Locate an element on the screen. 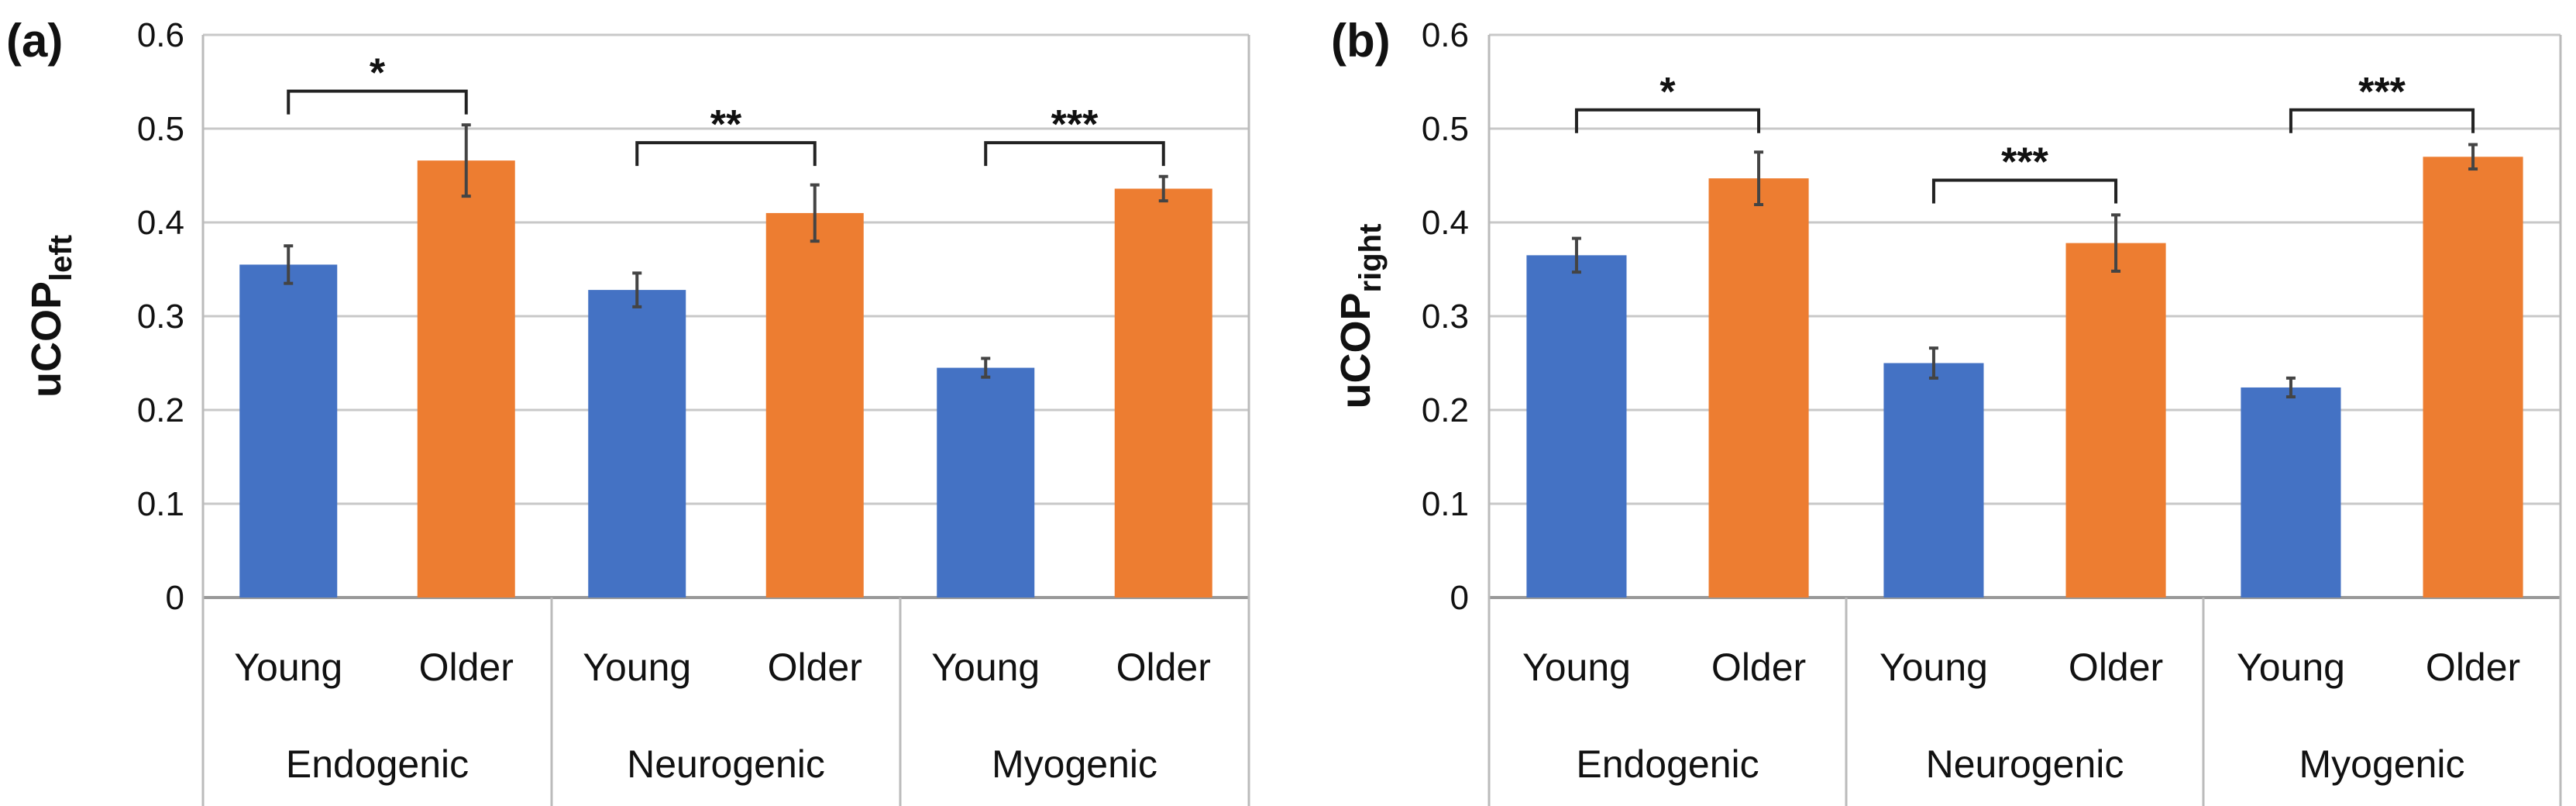  y-axis-label: uCOPleft is located at coordinates (50, 316).